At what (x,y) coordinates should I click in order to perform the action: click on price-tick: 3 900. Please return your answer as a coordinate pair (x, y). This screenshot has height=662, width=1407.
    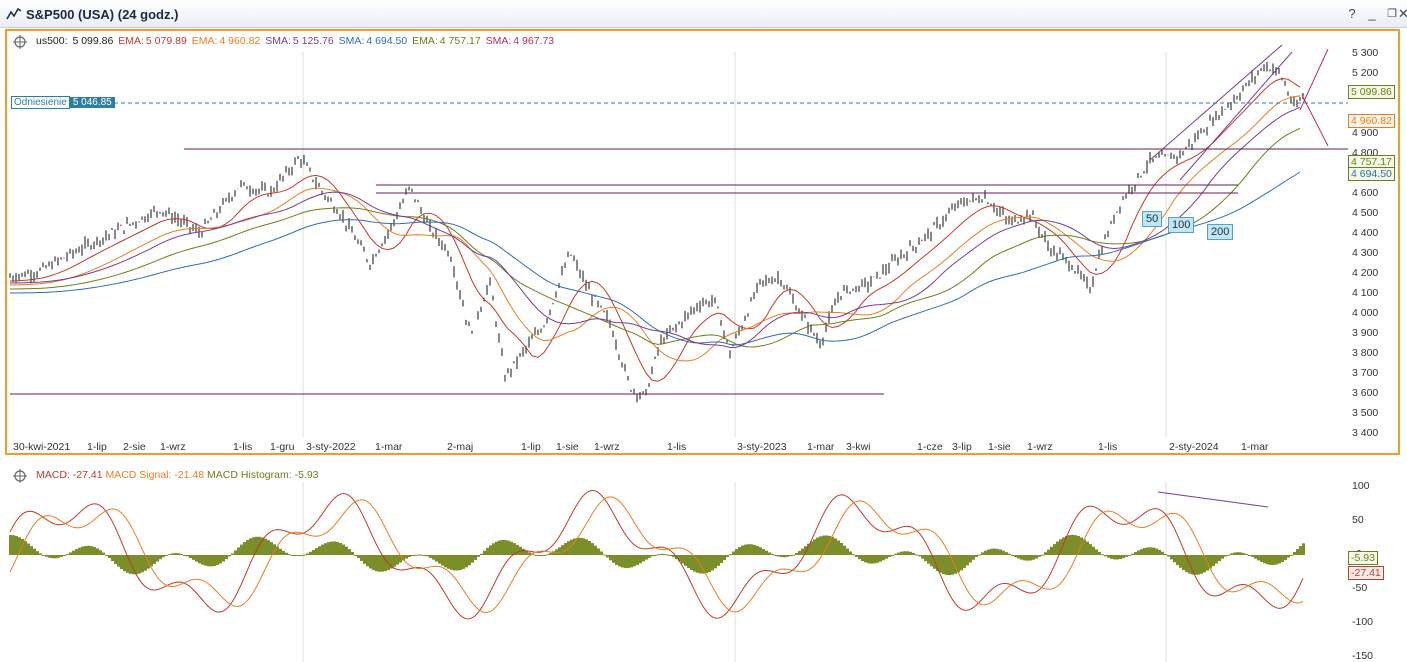
    Looking at the image, I should click on (1365, 333).